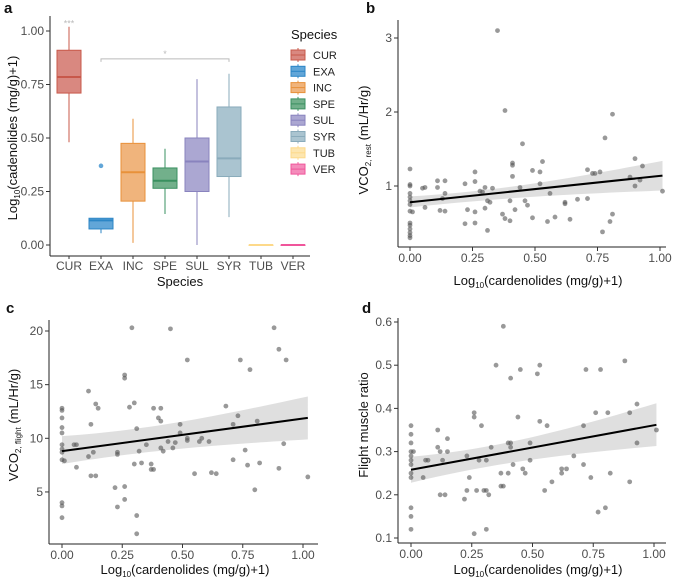 The width and height of the screenshot is (673, 580). Describe the element at coordinates (363, 424) in the screenshot. I see `y-axis-title: Flight muscle ratio` at that location.